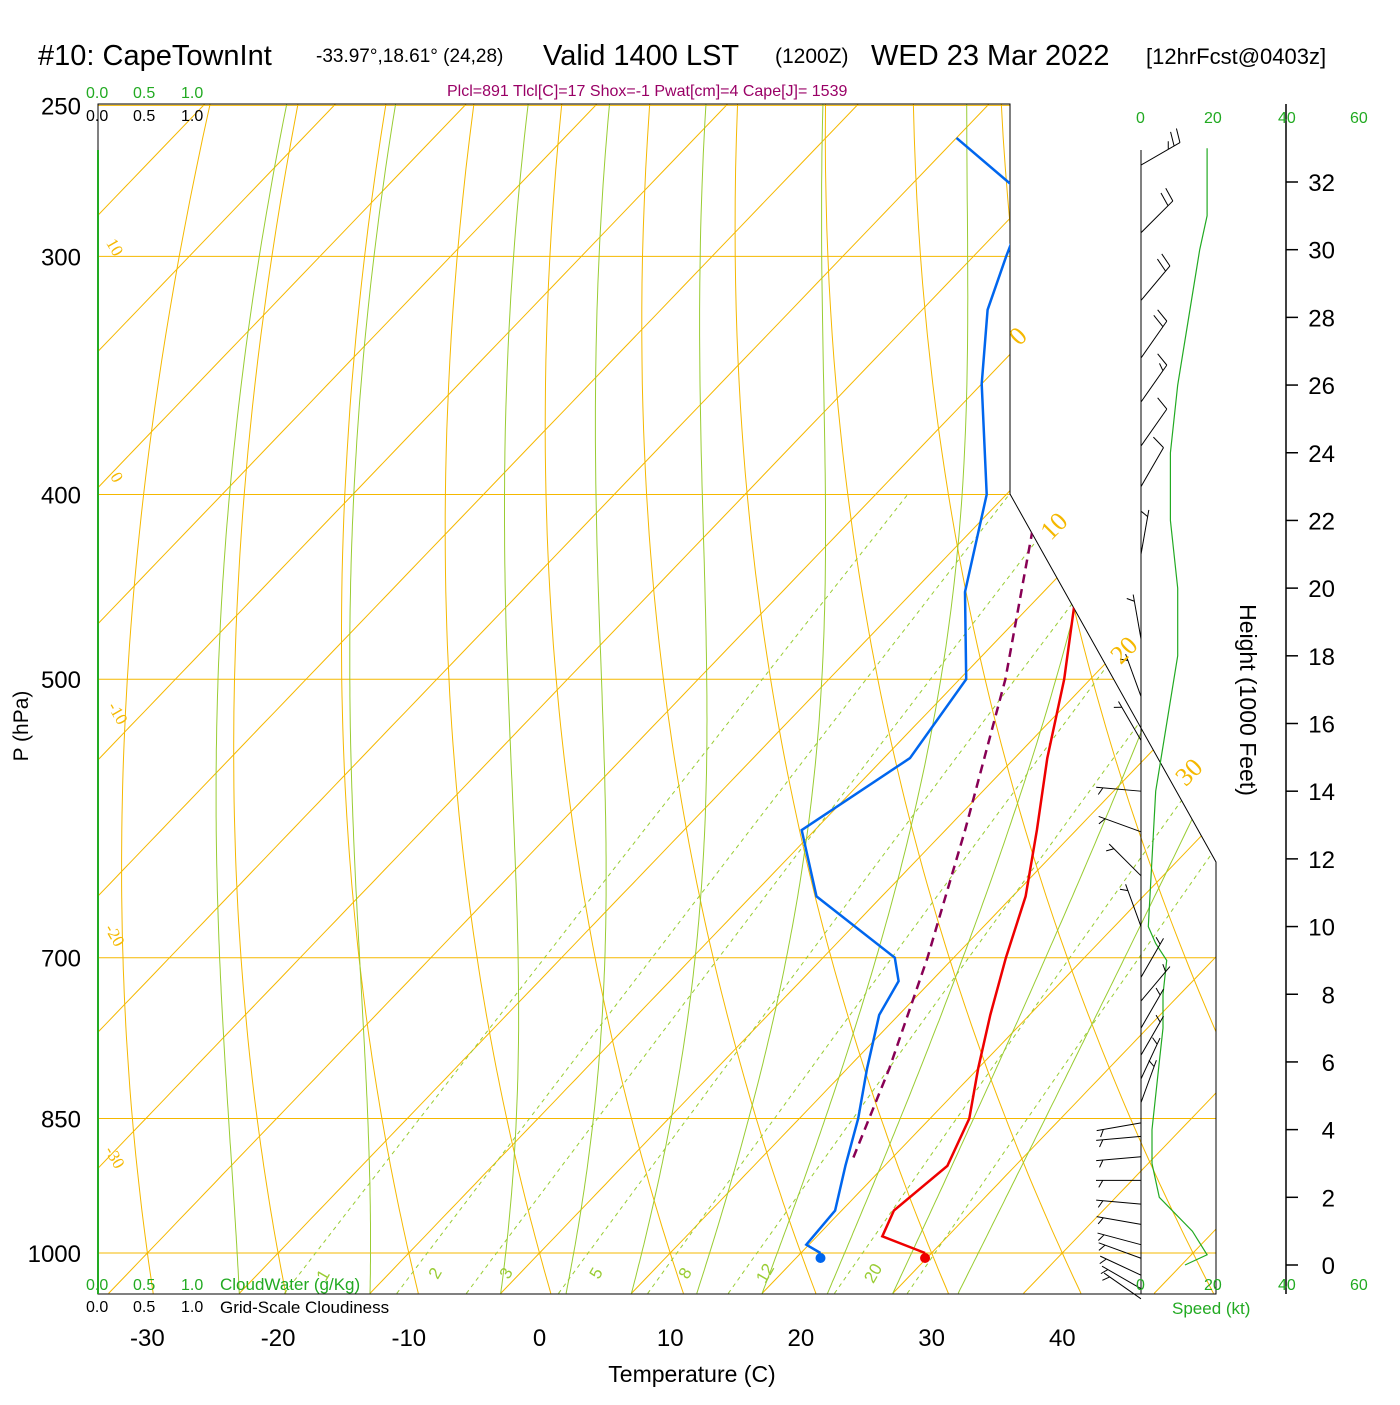 Image resolution: width=1400 pixels, height=1405 pixels. Describe the element at coordinates (1321, 386) in the screenshot. I see `height-tick-label: 26` at that location.